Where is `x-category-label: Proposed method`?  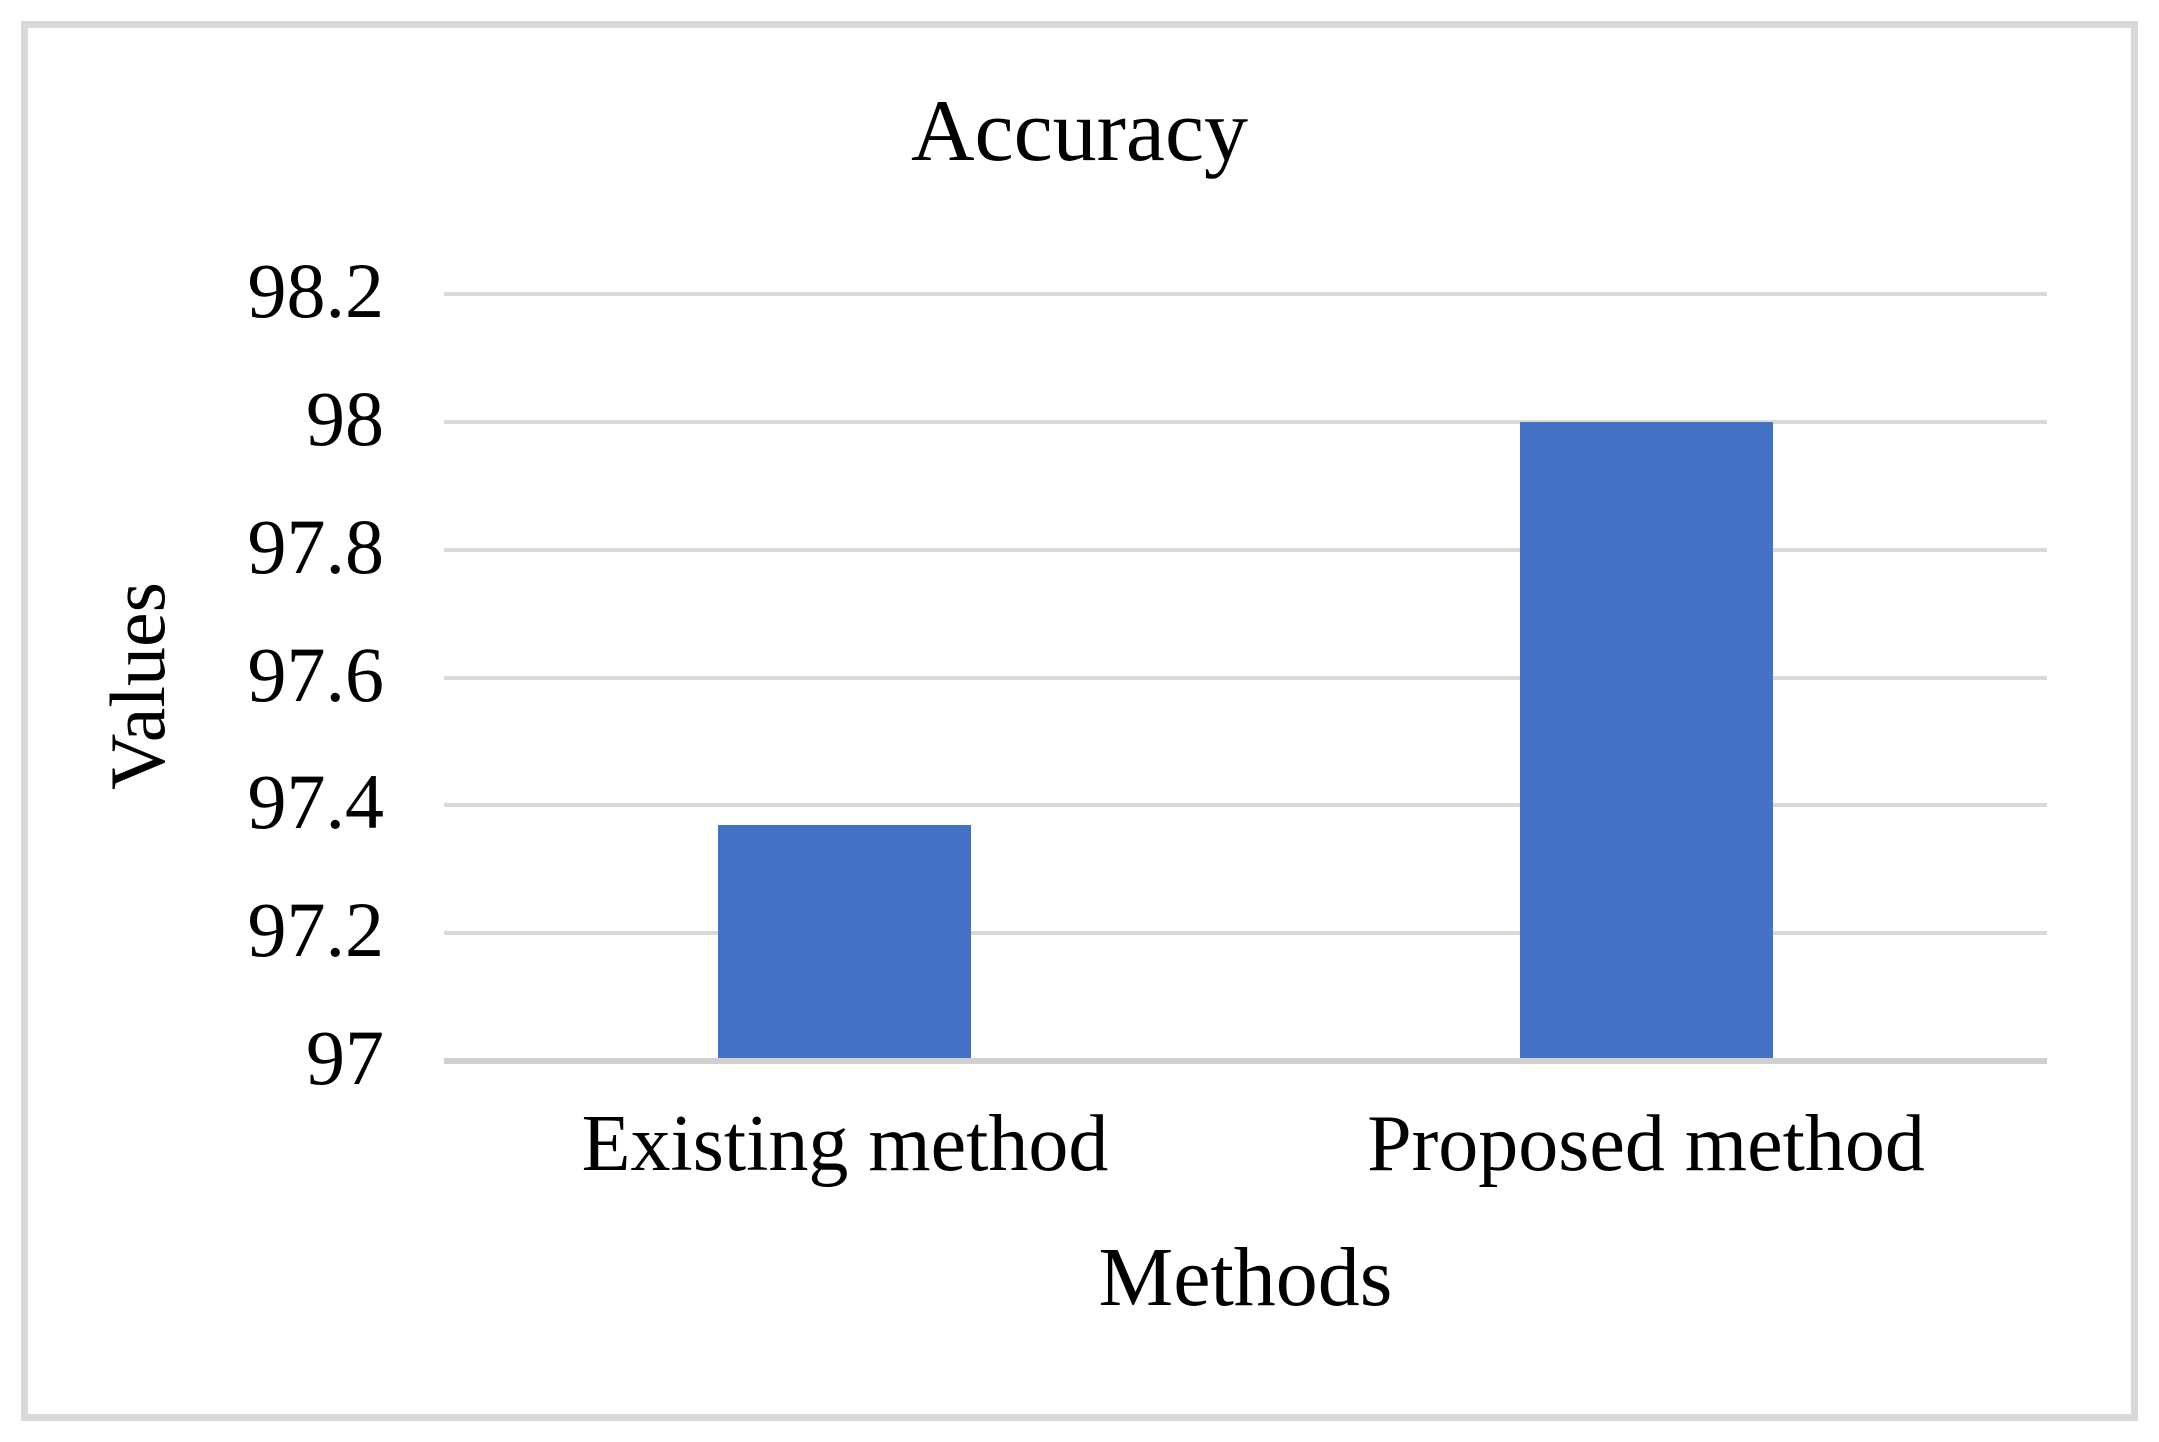 x-category-label: Proposed method is located at coordinates (1646, 1144).